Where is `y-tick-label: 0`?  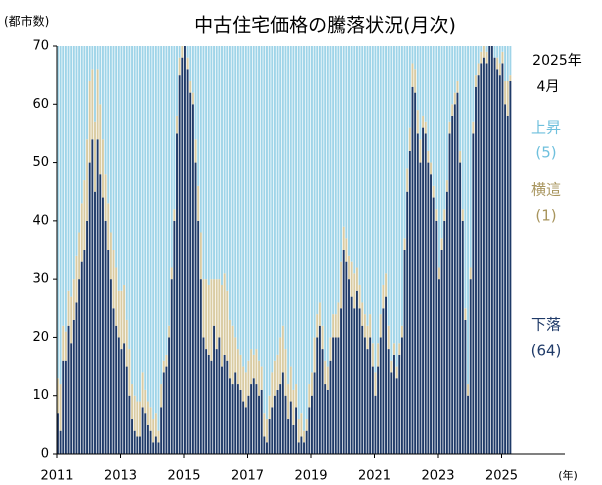
y-tick-label: 0 is located at coordinates (45, 454).